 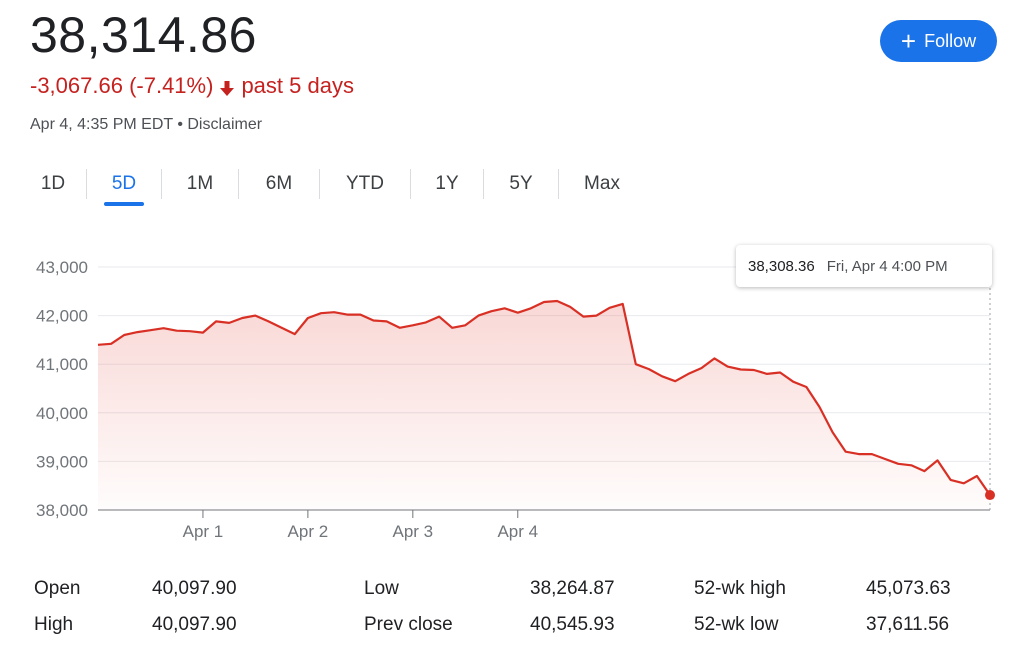 What do you see at coordinates (200, 183) in the screenshot?
I see `range-tab-1m: 1M` at bounding box center [200, 183].